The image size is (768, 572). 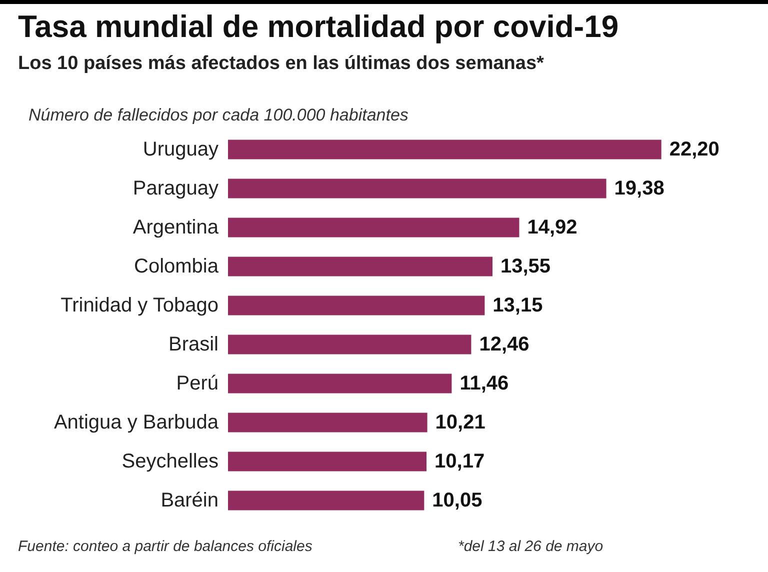 I want to click on y-tick-label: Baréin, so click(x=189, y=501).